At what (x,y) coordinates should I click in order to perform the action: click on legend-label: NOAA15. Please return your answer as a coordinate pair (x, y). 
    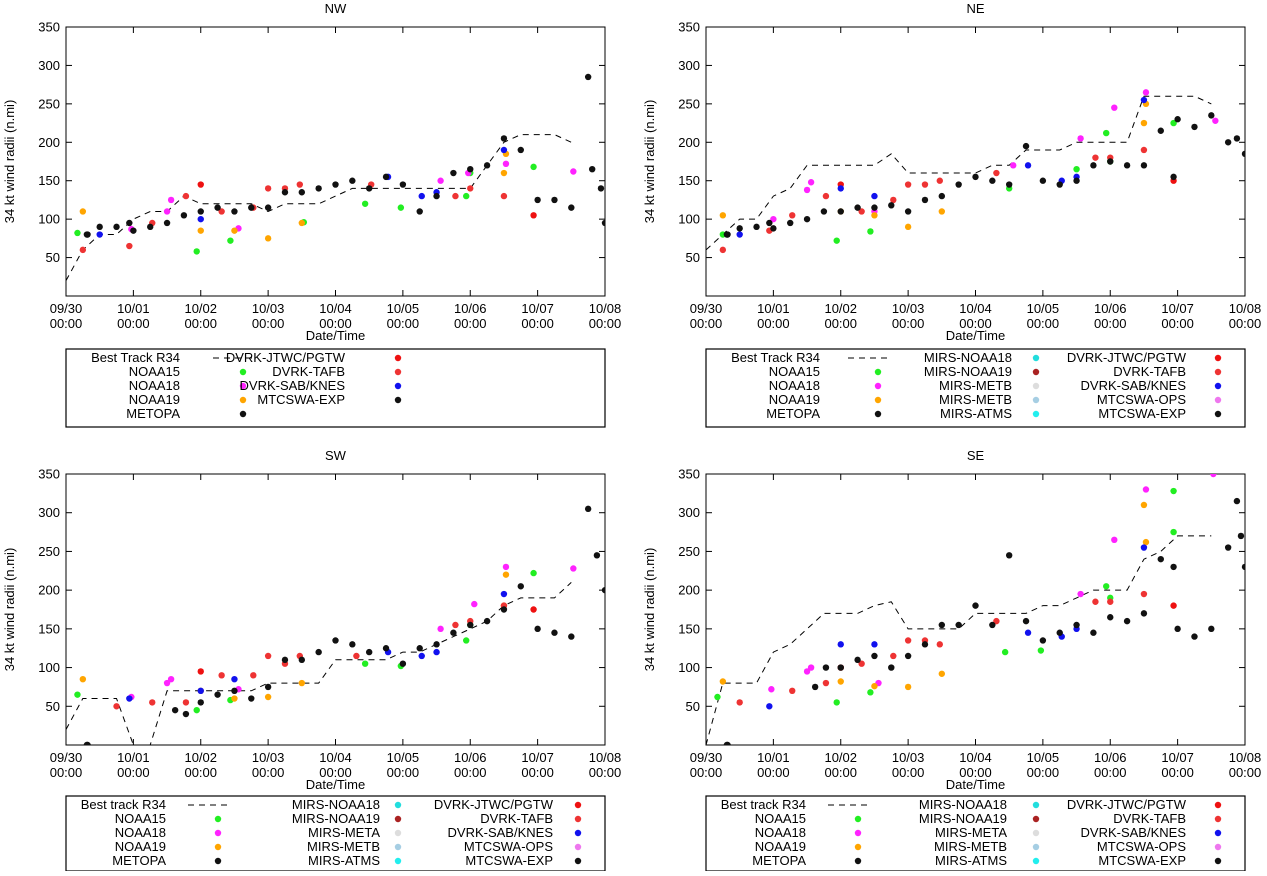
    Looking at the image, I should click on (780, 818).